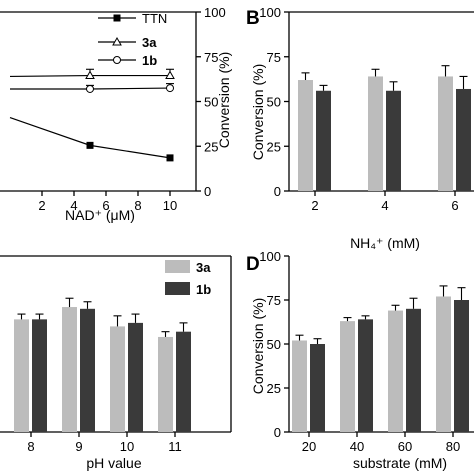 The width and height of the screenshot is (474, 474). Describe the element at coordinates (454, 205) in the screenshot. I see `panel-b-x-tick-label: 6` at that location.